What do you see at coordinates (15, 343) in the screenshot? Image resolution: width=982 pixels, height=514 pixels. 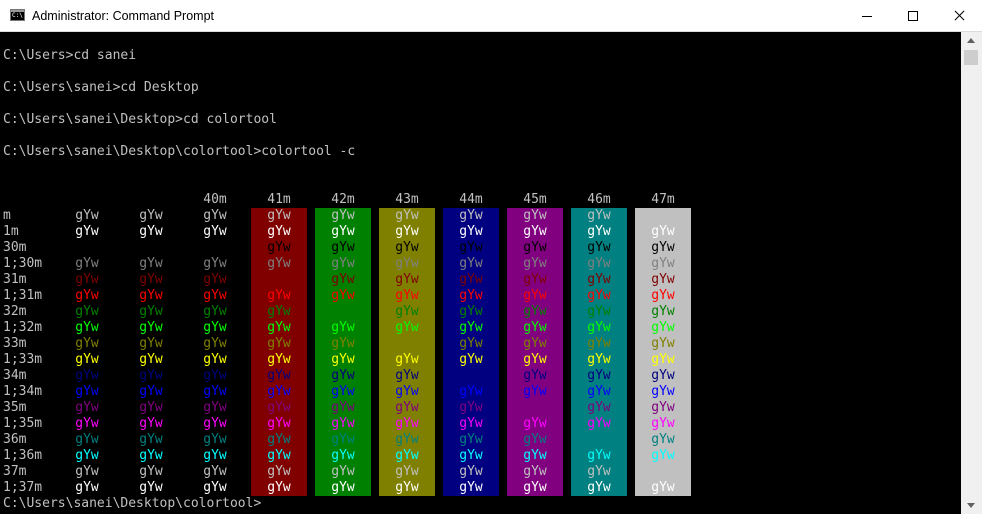 I see `row-label: 33m` at bounding box center [15, 343].